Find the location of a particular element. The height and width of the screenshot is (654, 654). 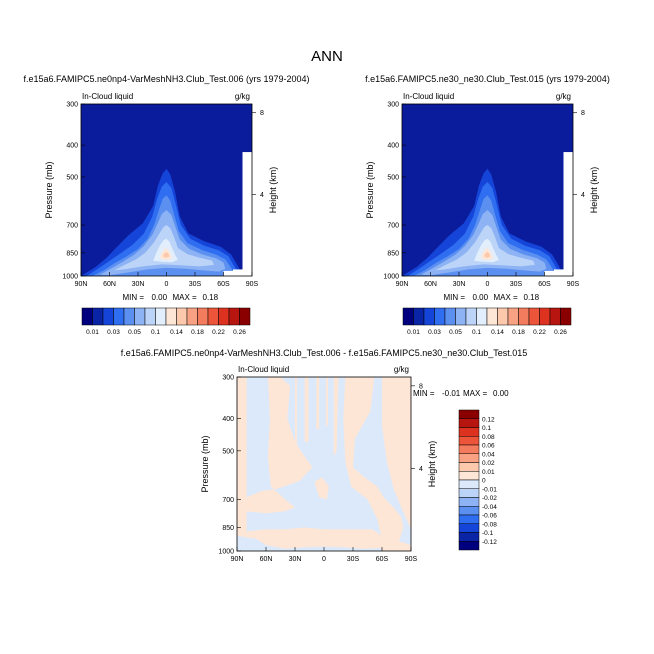

x-tick-label: 30S is located at coordinates (353, 559).